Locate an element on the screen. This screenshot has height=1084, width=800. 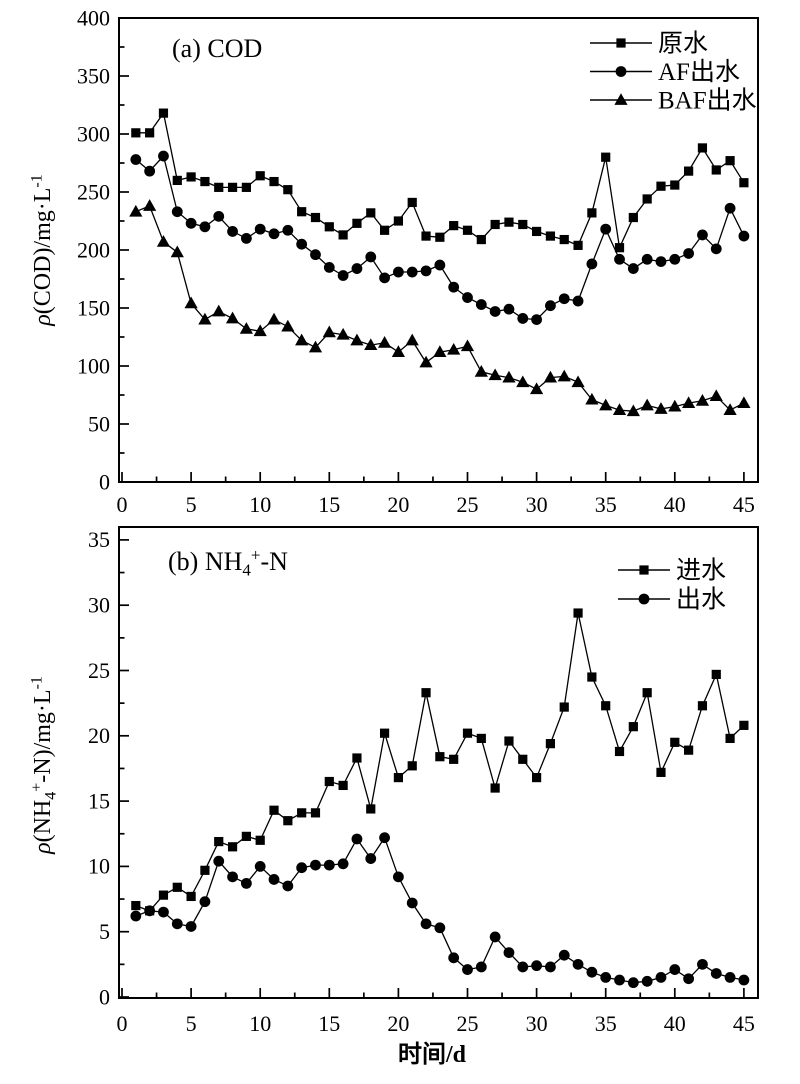
y-tick-label: 50 is located at coordinates (99, 423).